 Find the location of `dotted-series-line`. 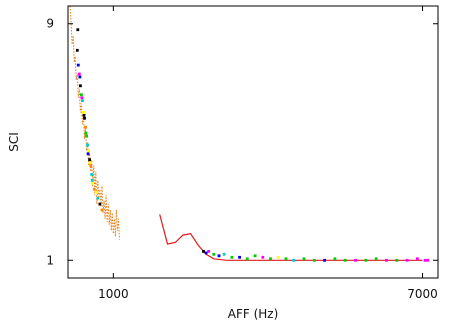

dotted-series-line is located at coordinates (94, 122).